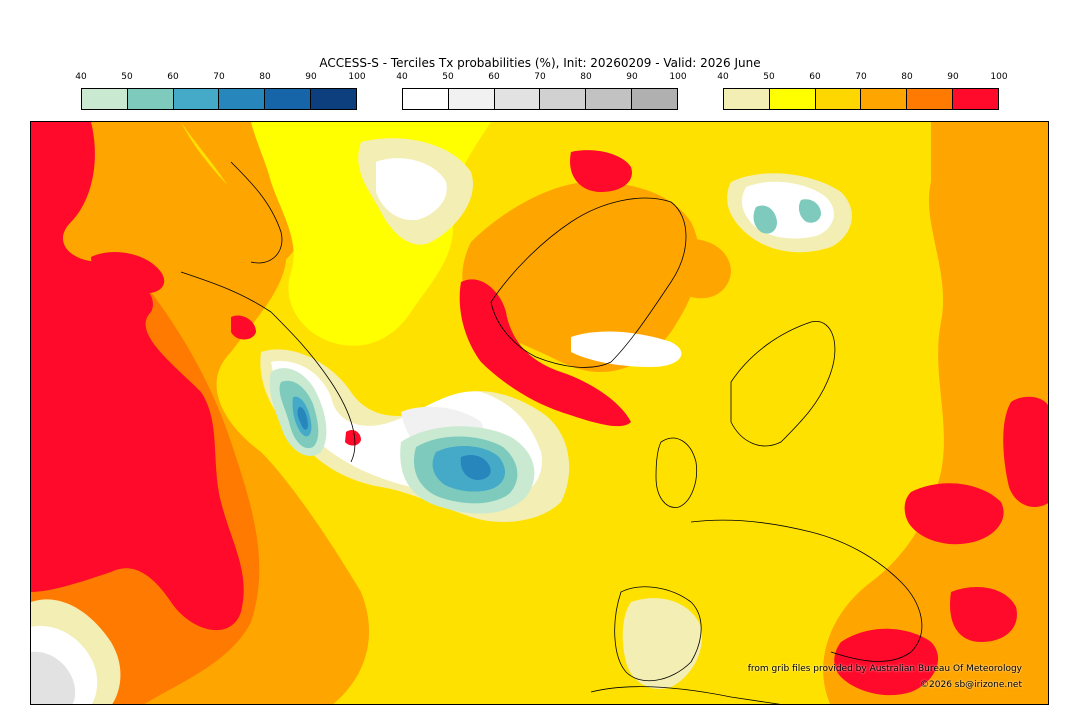  Describe the element at coordinates (662, 644) in the screenshot. I see `field-pale-iberia` at that location.